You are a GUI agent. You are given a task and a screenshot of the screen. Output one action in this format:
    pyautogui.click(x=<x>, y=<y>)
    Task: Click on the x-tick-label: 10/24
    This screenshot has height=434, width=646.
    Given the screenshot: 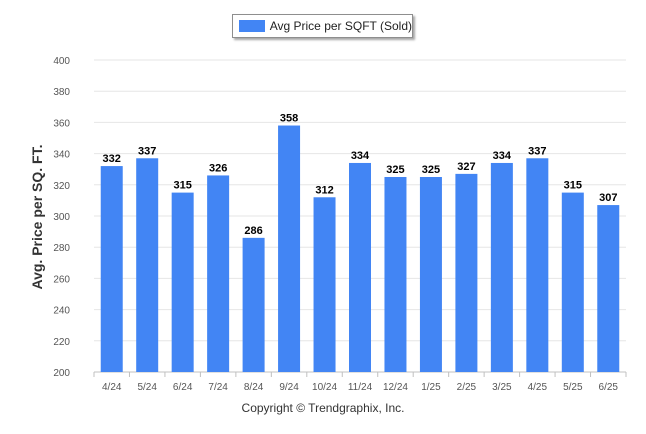 What is the action you would take?
    pyautogui.click(x=324, y=387)
    